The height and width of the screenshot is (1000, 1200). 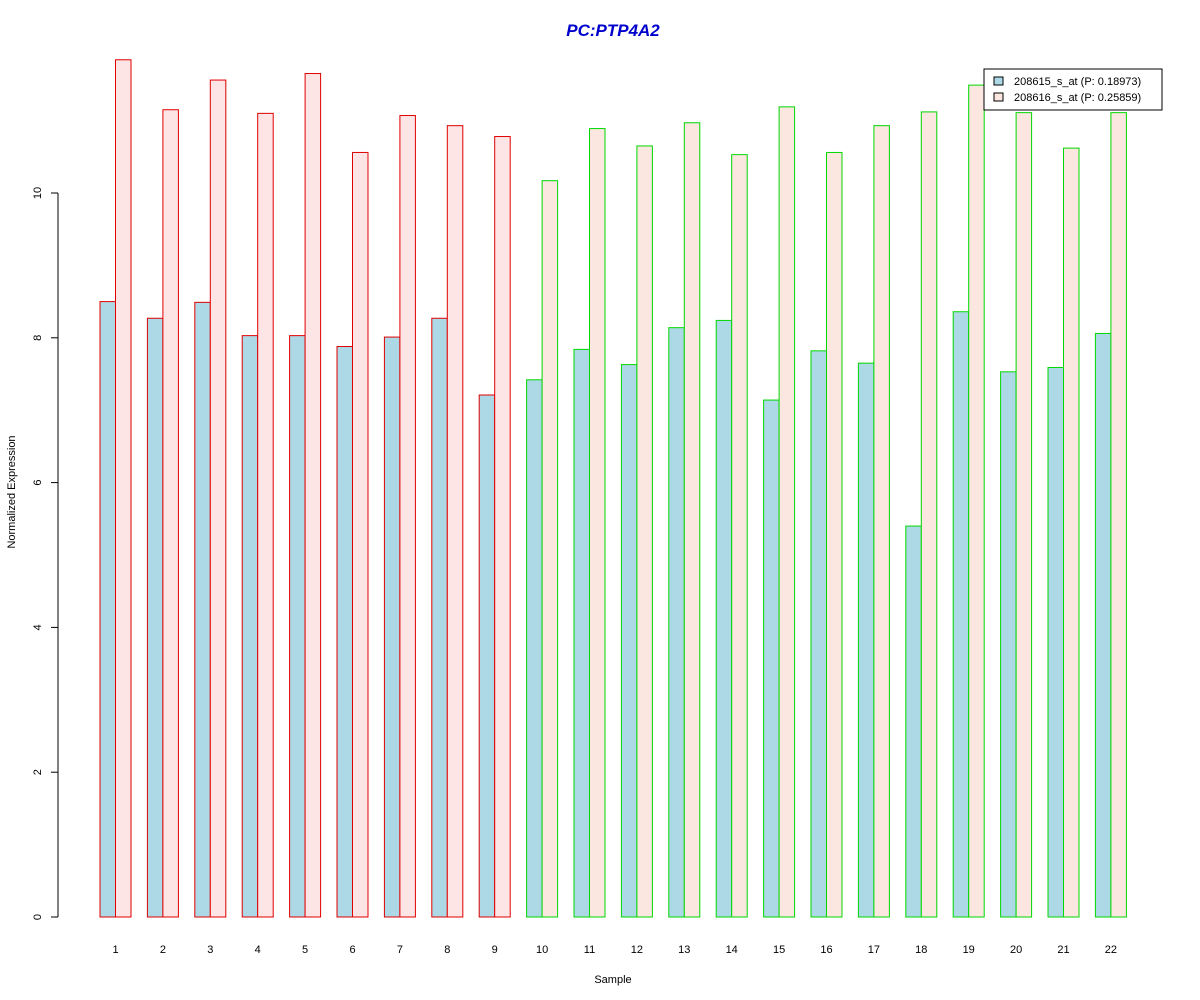 I want to click on x-tick-label: 17, so click(x=874, y=950).